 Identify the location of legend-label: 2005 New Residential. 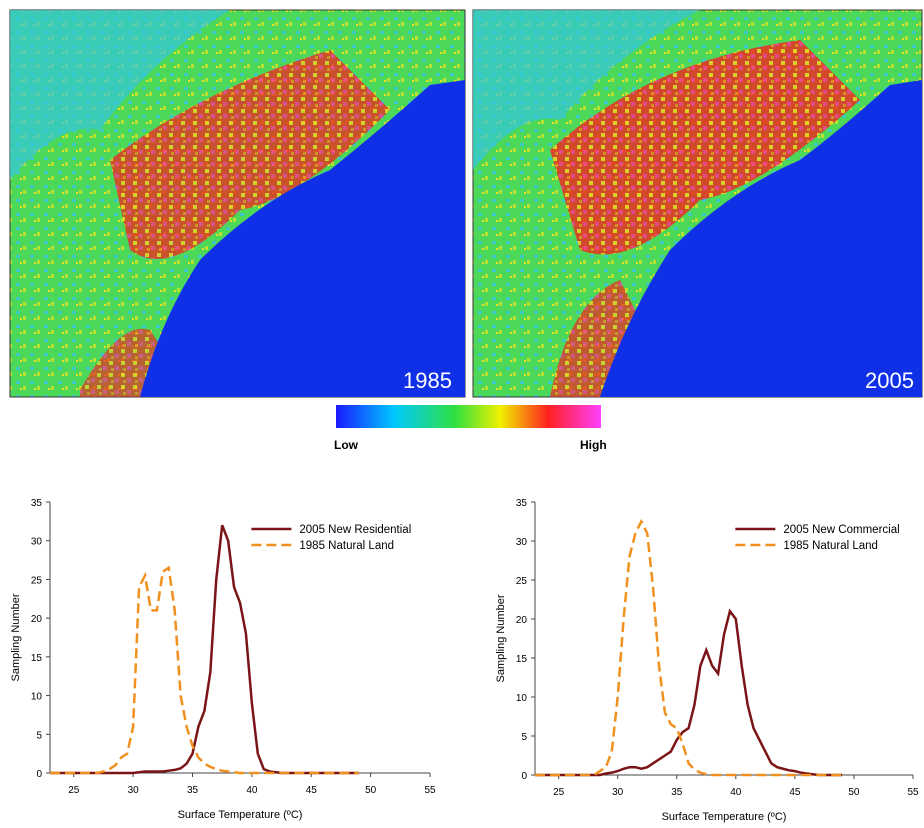
(355, 530).